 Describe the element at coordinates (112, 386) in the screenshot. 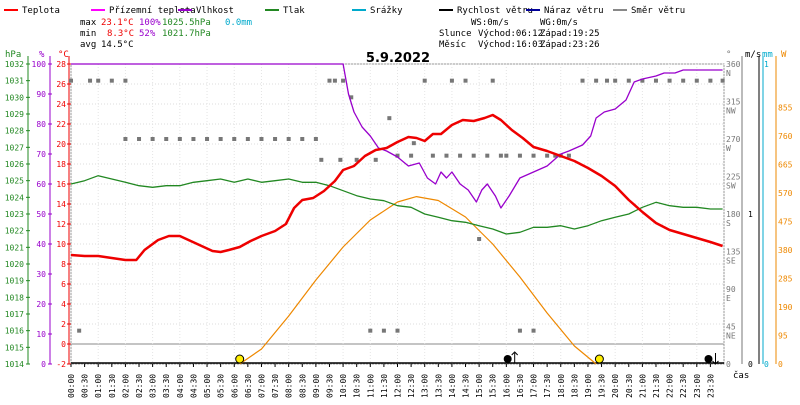

I see `x-tick-label: 01:30` at that location.